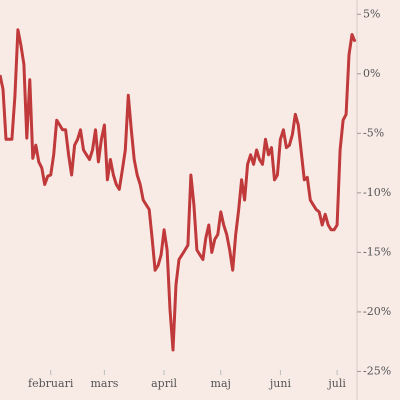  Describe the element at coordinates (221, 383) in the screenshot. I see `x-tick-label: maj` at that location.